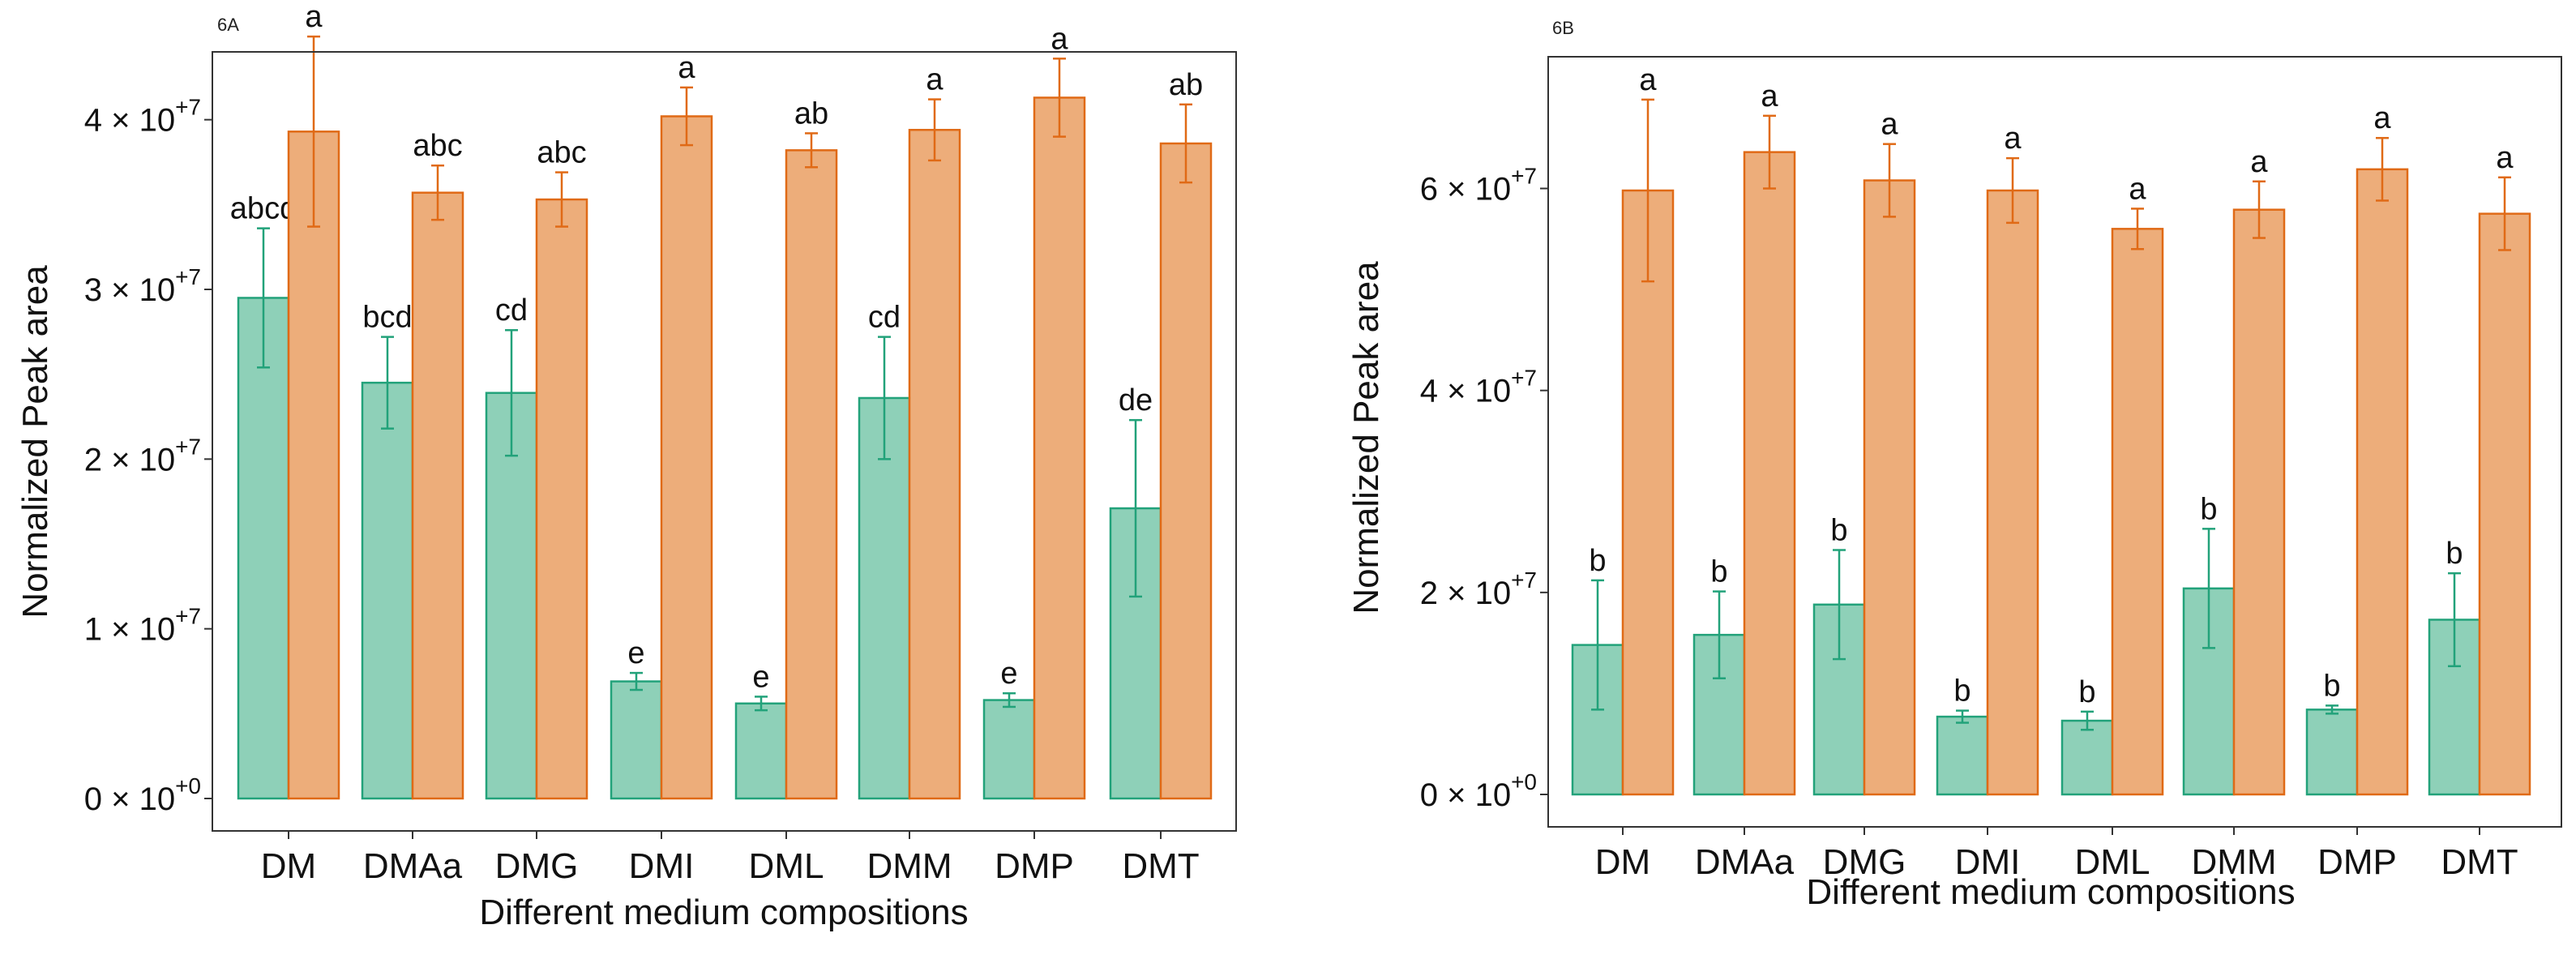 The width and height of the screenshot is (2576, 959). Describe the element at coordinates (2137, 189) in the screenshot. I see `sig-label-orange-dml: a` at that location.